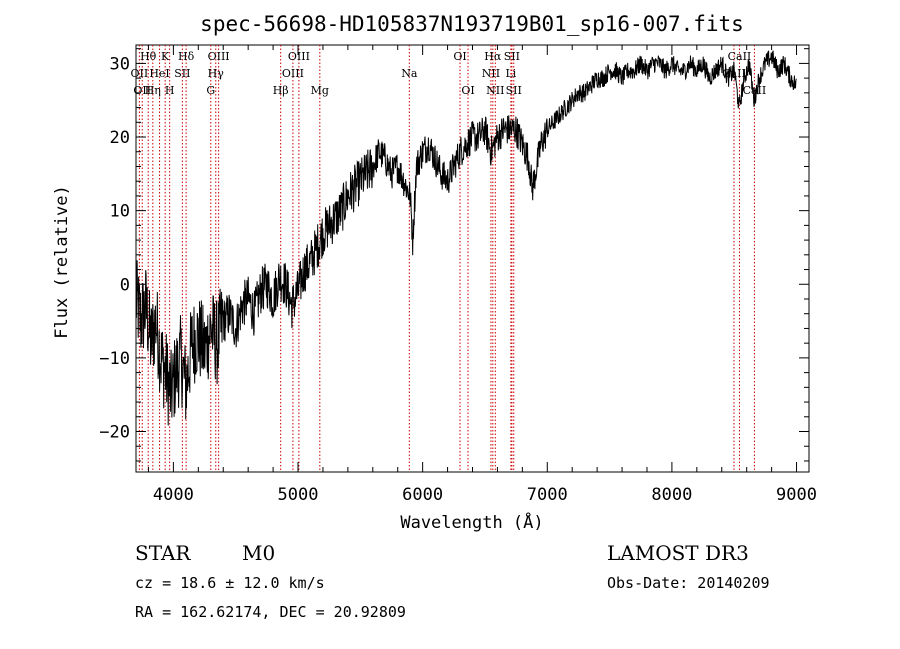 This screenshot has height=649, width=900. I want to click on line-marker-label: HeI, so click(159, 73).